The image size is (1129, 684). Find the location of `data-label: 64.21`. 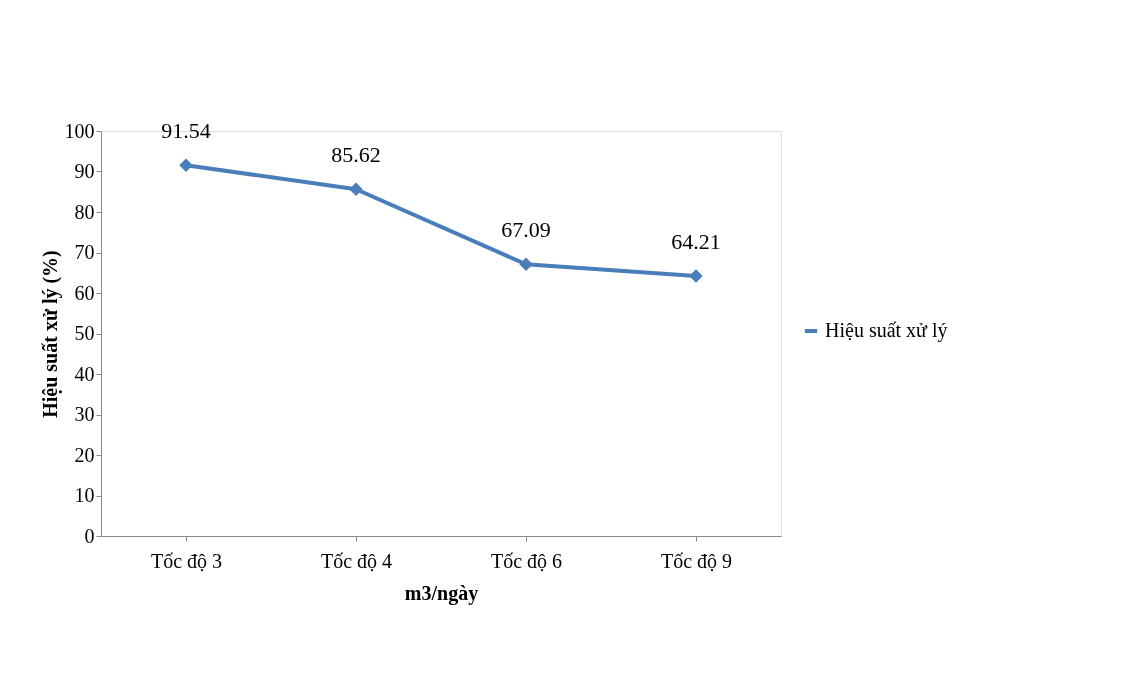

data-label: 64.21 is located at coordinates (696, 241).